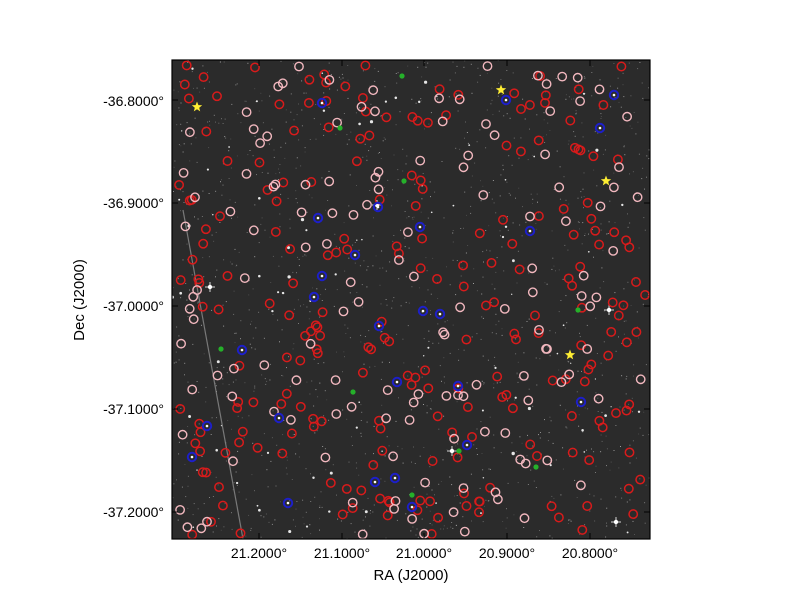  Describe the element at coordinates (402, 76) in the screenshot. I see `green-marker` at that location.